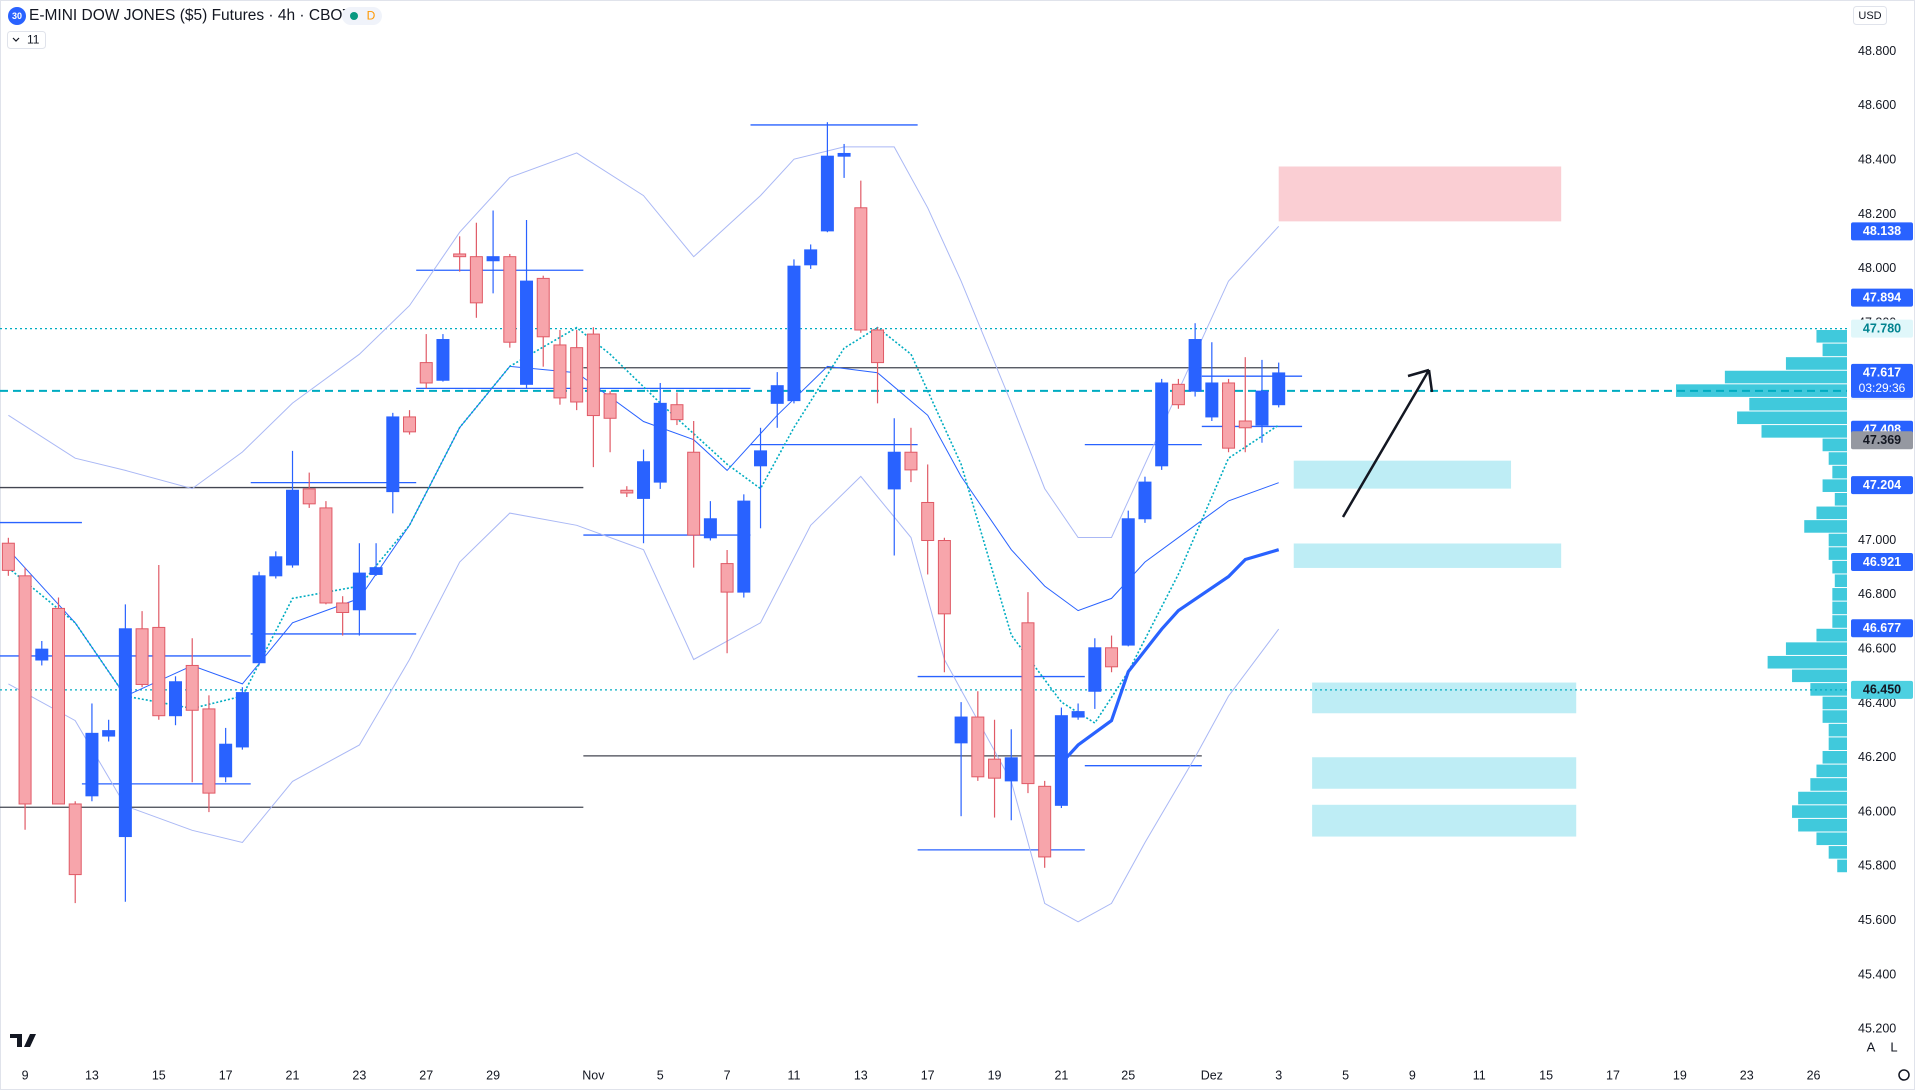 Image resolution: width=1915 pixels, height=1090 pixels. I want to click on y-tick-label: 45.400, so click(1877, 974).